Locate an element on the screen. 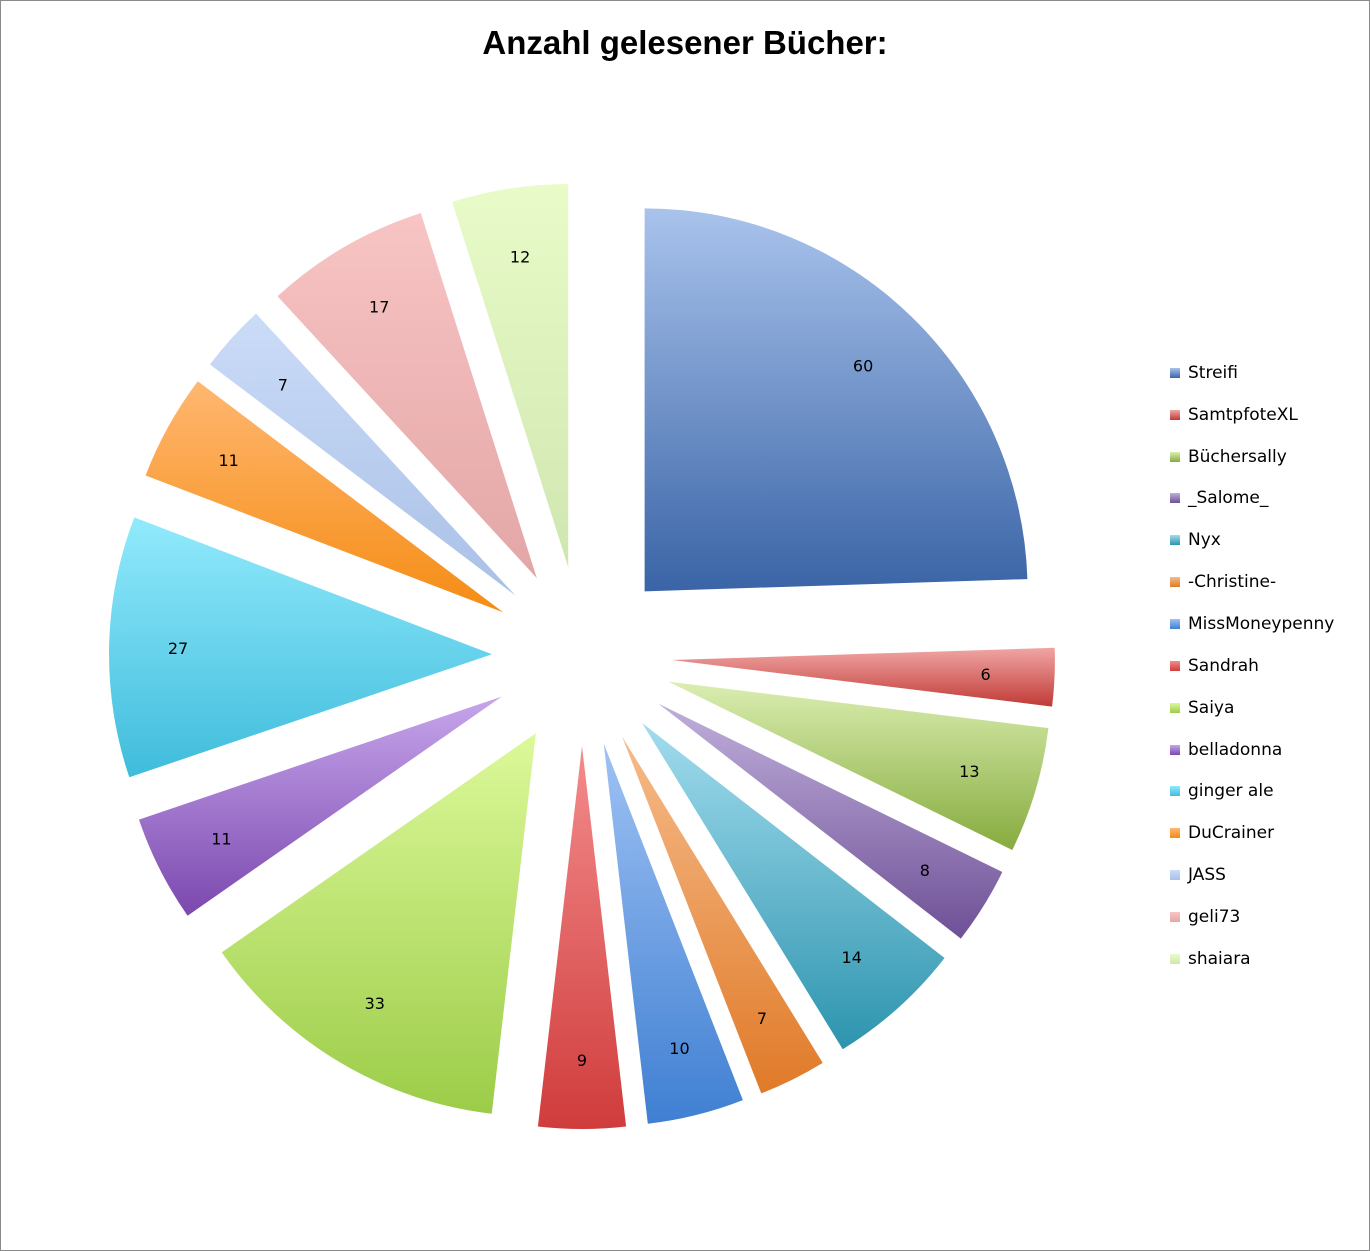 Image resolution: width=1370 pixels, height=1251 pixels. legend-label: -Christine- is located at coordinates (1232, 582).